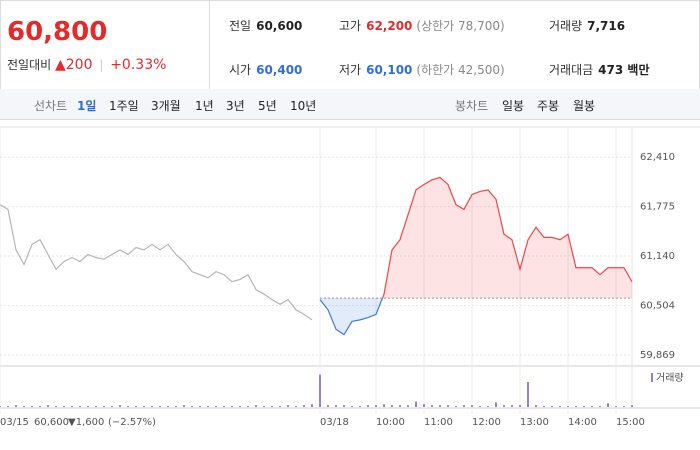 The width and height of the screenshot is (700, 450). What do you see at coordinates (584, 106) in the screenshot?
I see `tab: 월봉` at bounding box center [584, 106].